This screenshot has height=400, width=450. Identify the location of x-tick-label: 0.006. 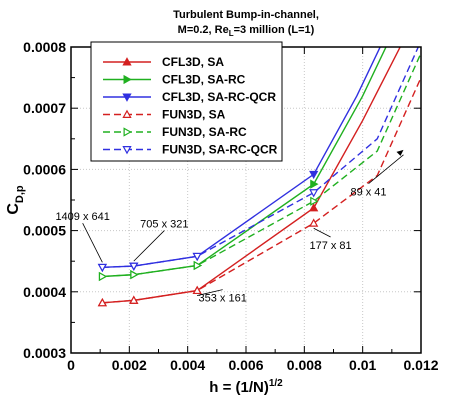
(245, 365).